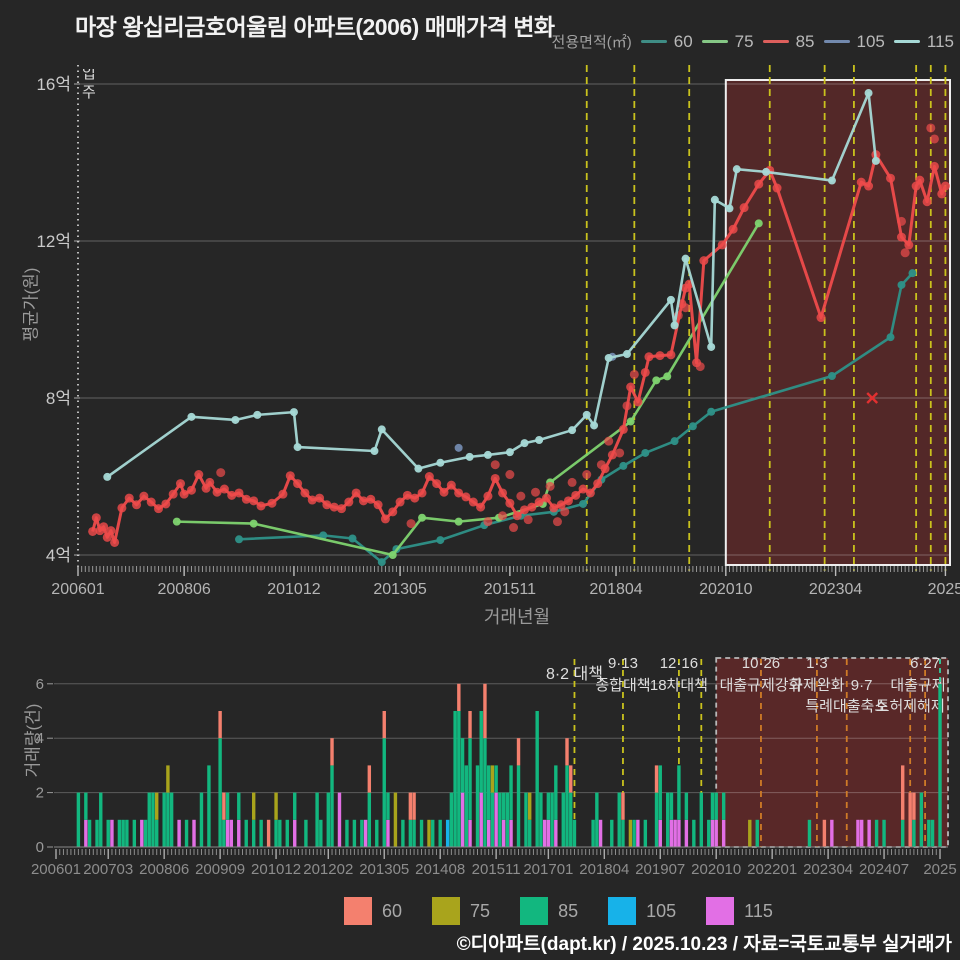 The height and width of the screenshot is (960, 960). What do you see at coordinates (293, 589) in the screenshot?
I see `price-x-tick-label: 201012` at bounding box center [293, 589].